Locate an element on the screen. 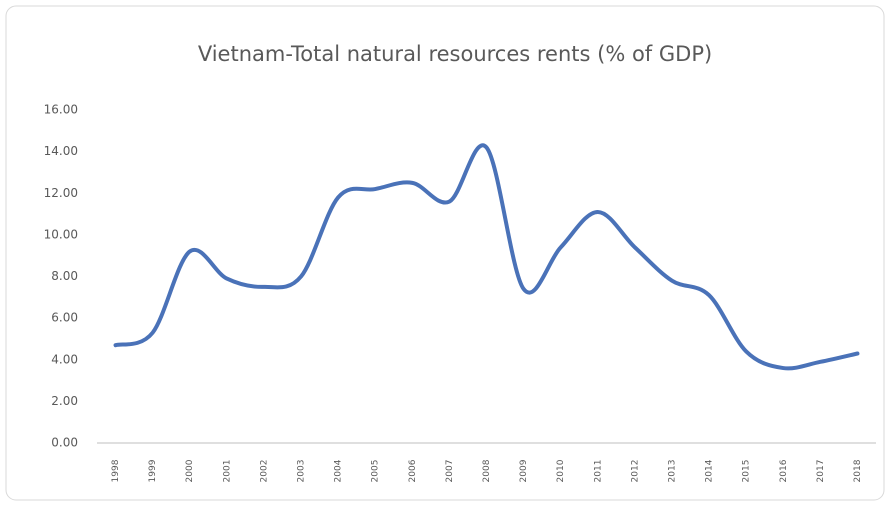 The image size is (890, 506). x-tick-label: 2010 is located at coordinates (561, 470).